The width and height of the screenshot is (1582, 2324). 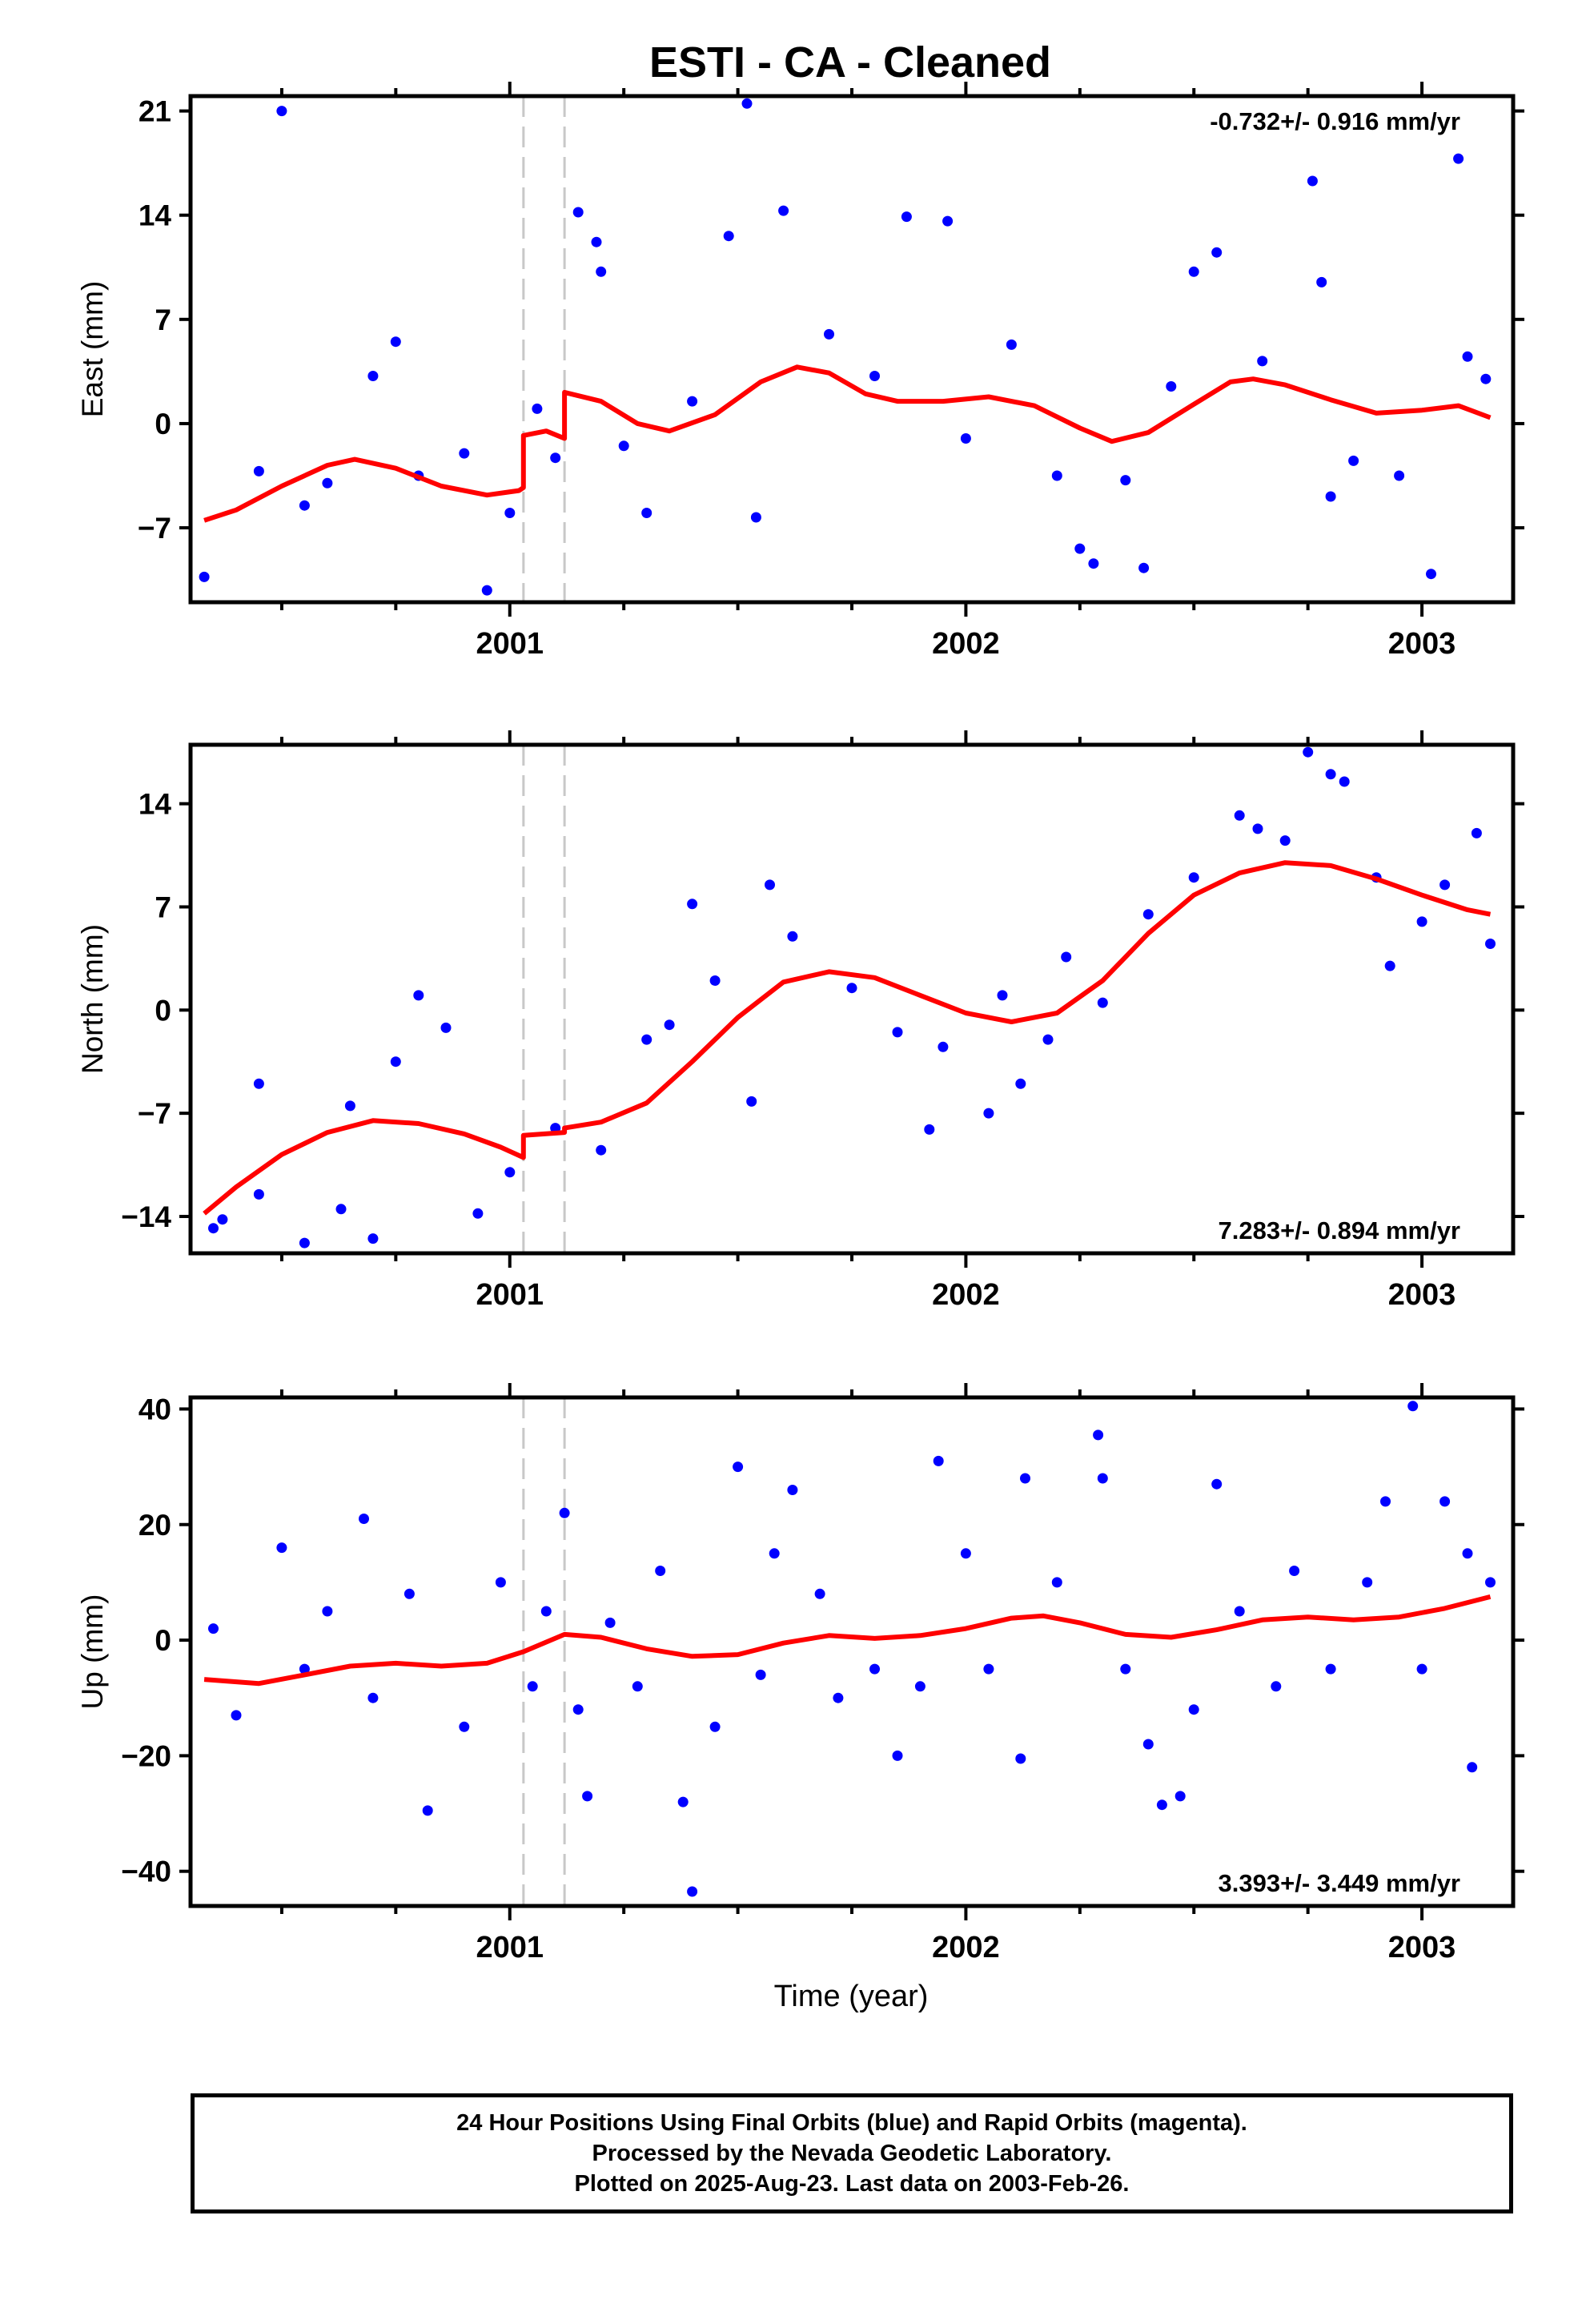 I want to click on y-tick-label: −7, so click(x=154, y=528).